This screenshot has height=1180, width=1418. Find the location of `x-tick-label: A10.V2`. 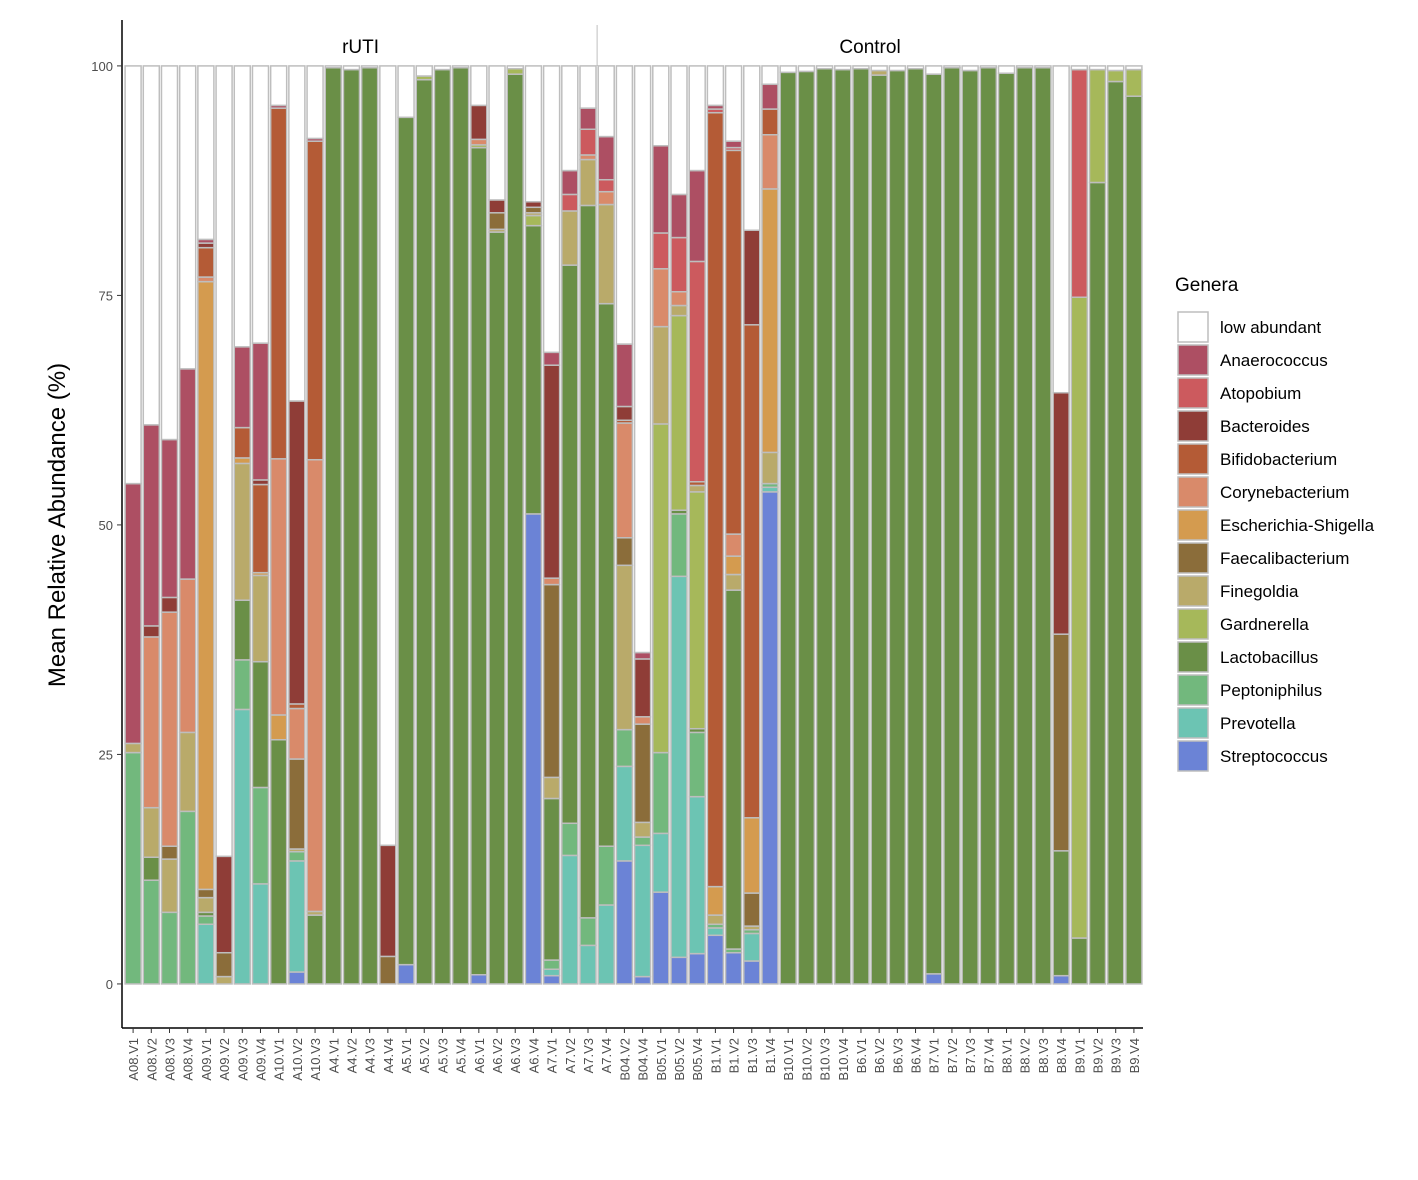

x-tick-label: A10.V2 is located at coordinates (297, 1059).